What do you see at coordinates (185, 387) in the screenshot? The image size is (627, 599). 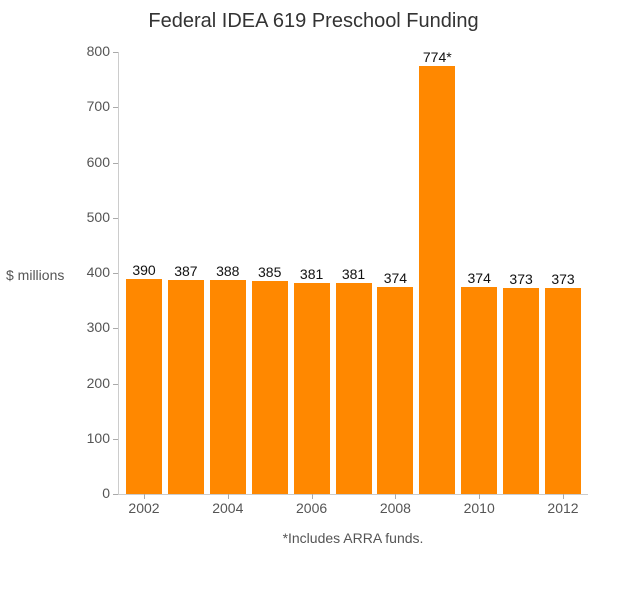 I see `bar-2003` at bounding box center [185, 387].